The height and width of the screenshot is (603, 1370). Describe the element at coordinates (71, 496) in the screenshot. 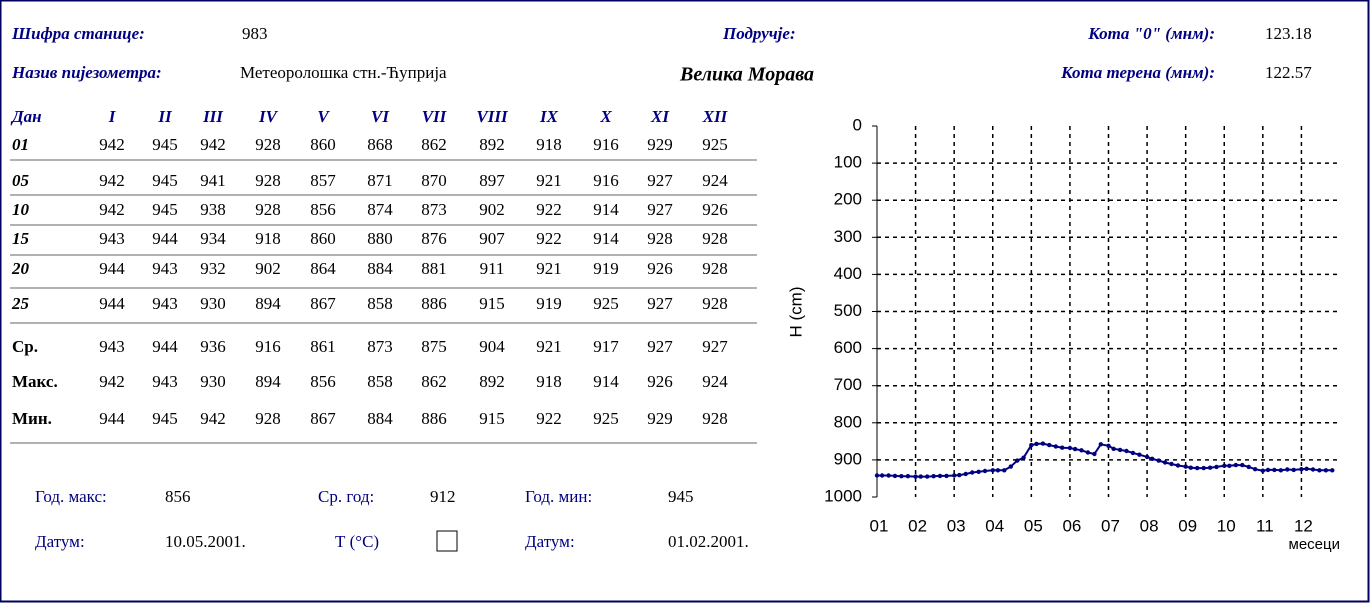

I see `label: Год. макс:` at that location.